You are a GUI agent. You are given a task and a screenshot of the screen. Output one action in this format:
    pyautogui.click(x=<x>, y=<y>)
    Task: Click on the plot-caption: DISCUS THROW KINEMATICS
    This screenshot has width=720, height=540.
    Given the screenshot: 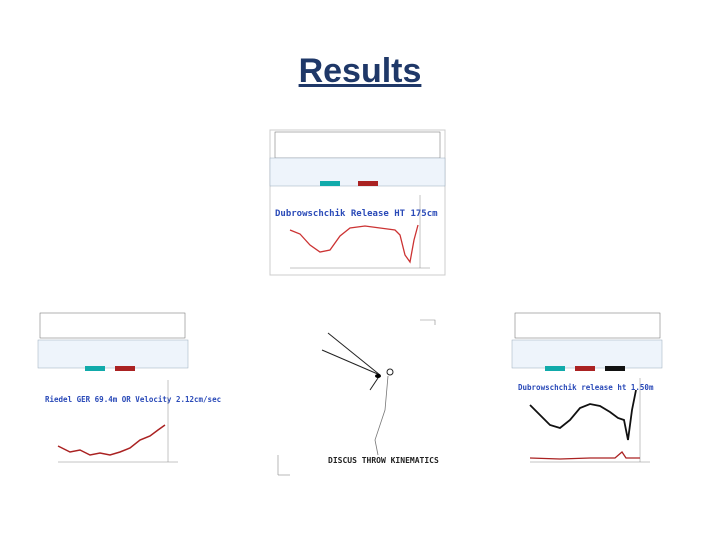 What is the action you would take?
    pyautogui.click(x=383, y=460)
    